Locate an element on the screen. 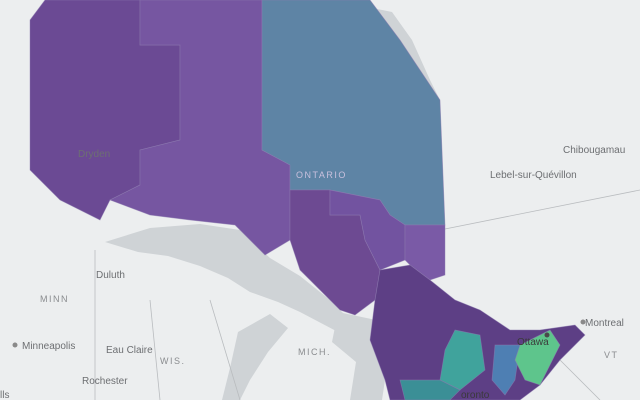 This screenshot has height=400, width=640. region-green is located at coordinates (537, 357).